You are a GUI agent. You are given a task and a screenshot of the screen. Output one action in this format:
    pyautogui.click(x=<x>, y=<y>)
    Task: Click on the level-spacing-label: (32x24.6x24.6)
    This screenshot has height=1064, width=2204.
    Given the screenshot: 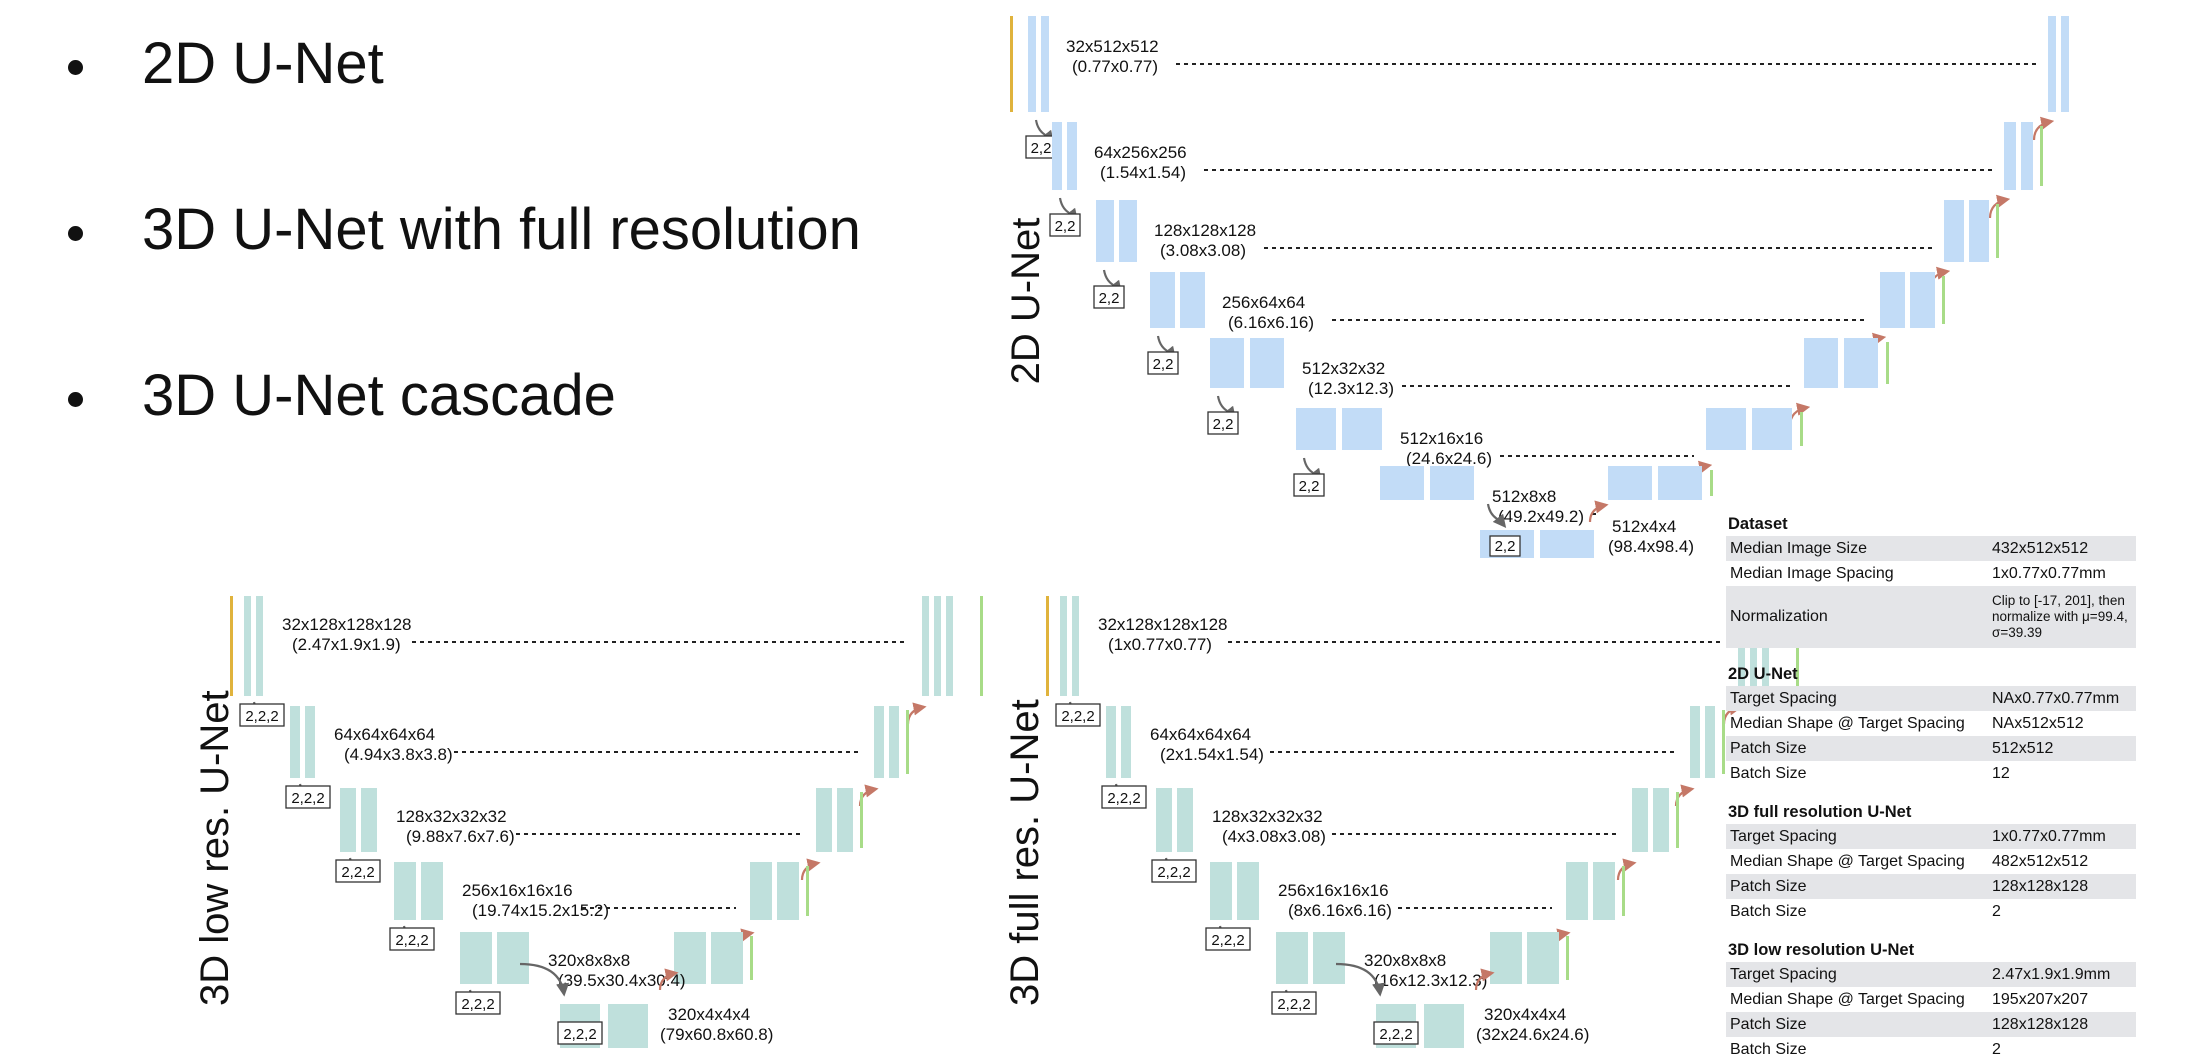 What is the action you would take?
    pyautogui.click(x=1532, y=1034)
    